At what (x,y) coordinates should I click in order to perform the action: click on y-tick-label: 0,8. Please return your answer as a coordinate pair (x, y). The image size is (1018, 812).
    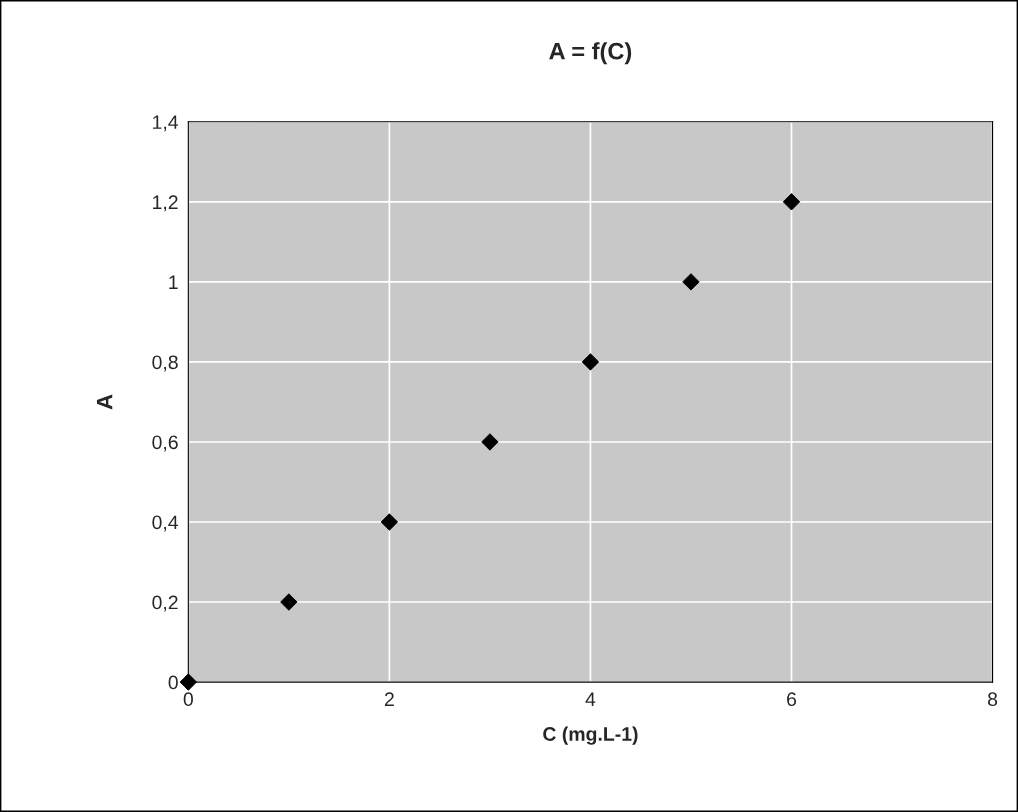
    Looking at the image, I should click on (165, 363).